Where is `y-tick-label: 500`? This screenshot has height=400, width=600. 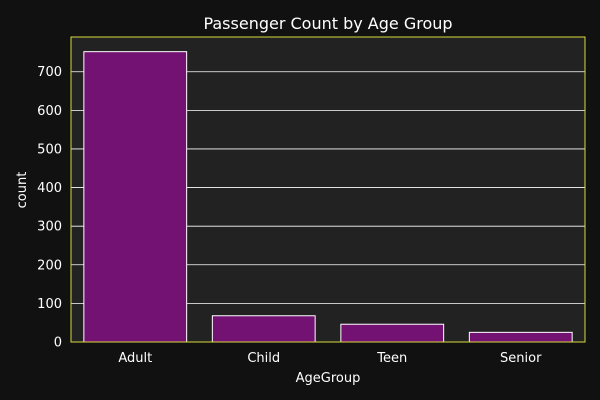
y-tick-label: 500 is located at coordinates (49, 149).